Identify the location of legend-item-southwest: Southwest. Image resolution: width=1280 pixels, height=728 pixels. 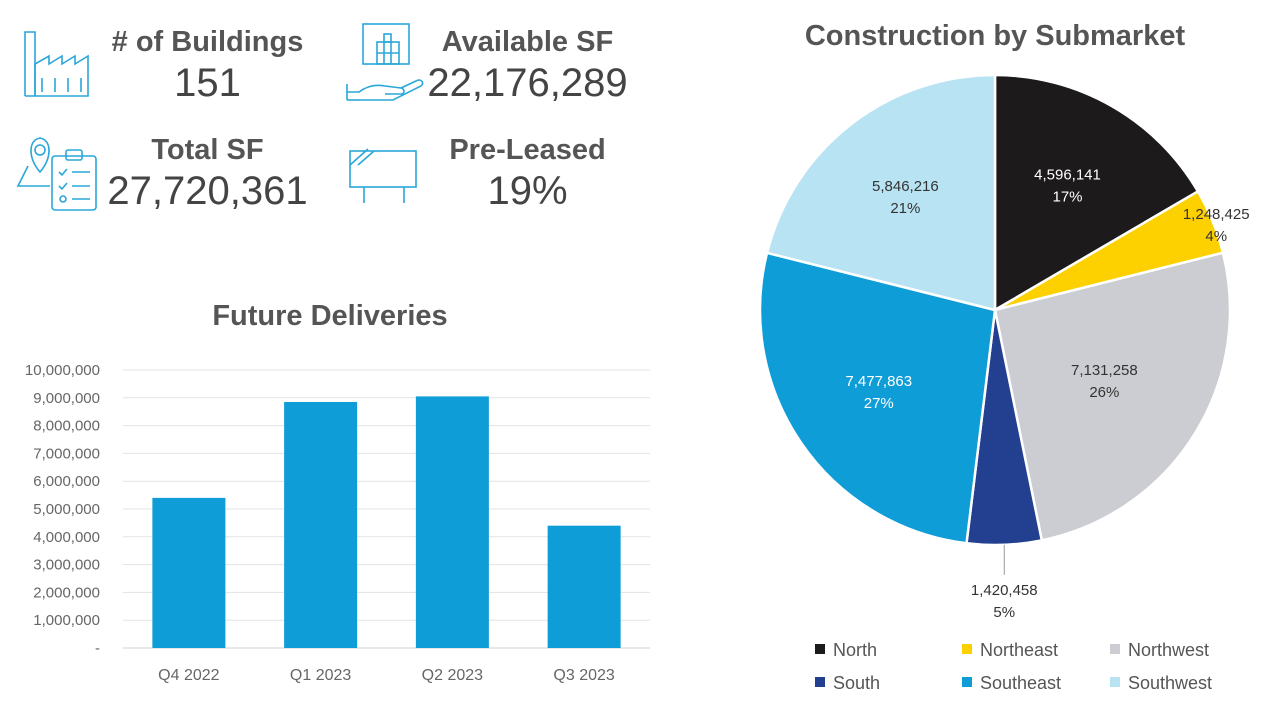
(1161, 683).